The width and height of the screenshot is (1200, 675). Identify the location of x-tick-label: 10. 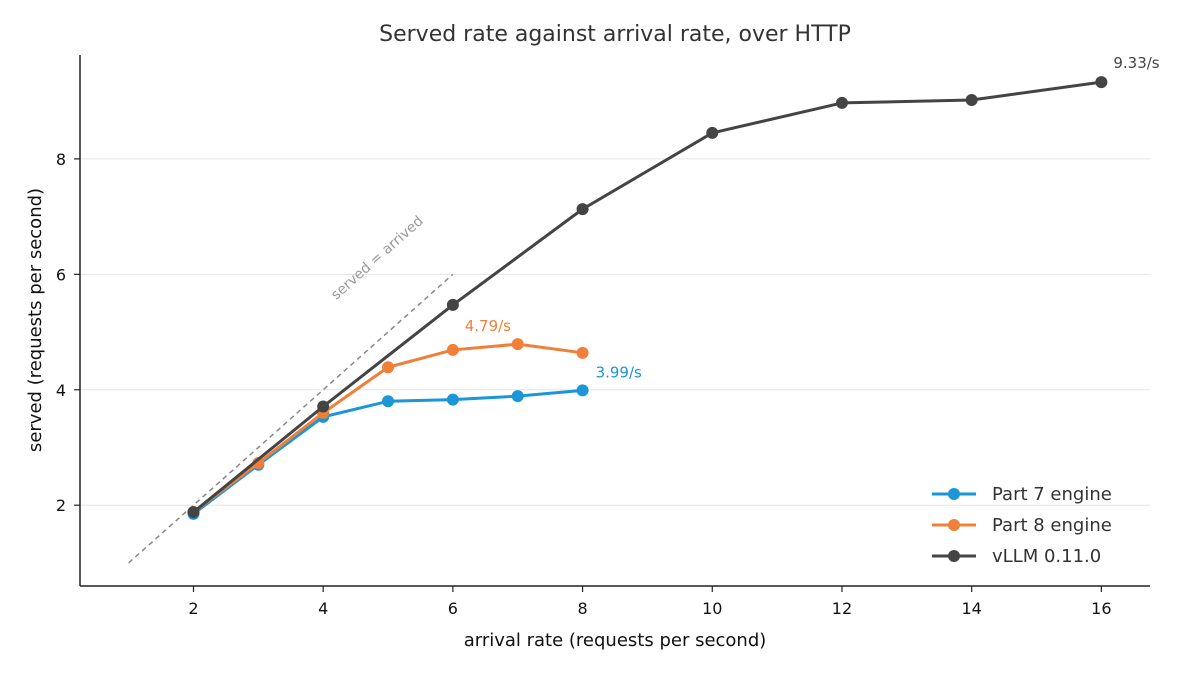
(712, 608).